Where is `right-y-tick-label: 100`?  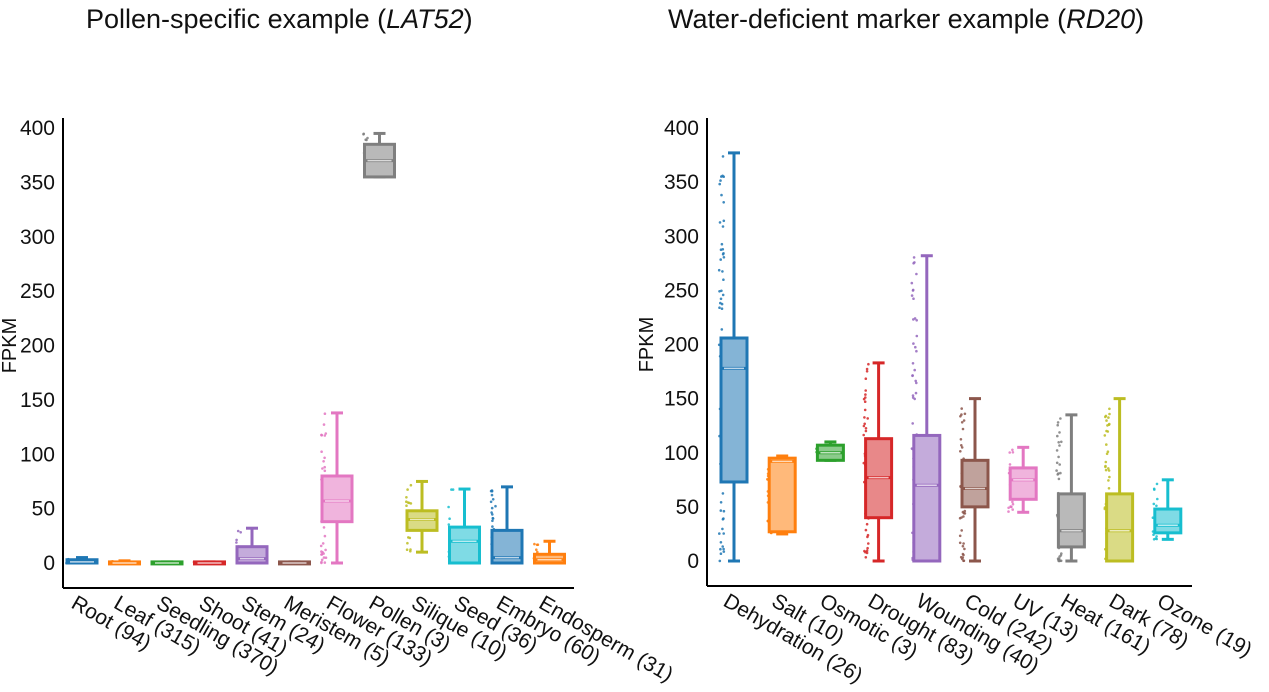
right-y-tick-label: 100 is located at coordinates (681, 453).